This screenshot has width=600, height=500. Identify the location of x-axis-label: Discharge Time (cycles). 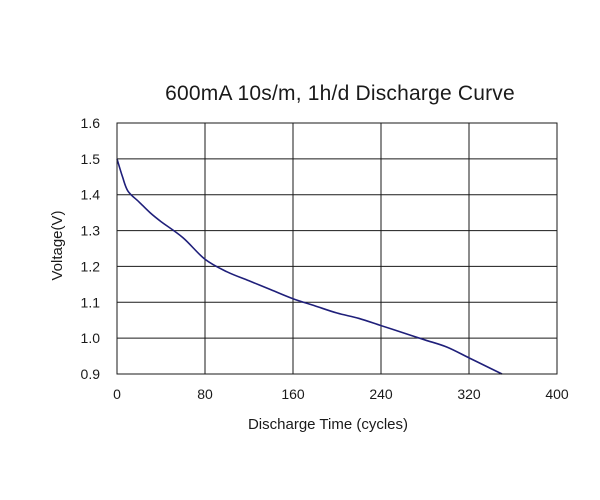
(328, 424).